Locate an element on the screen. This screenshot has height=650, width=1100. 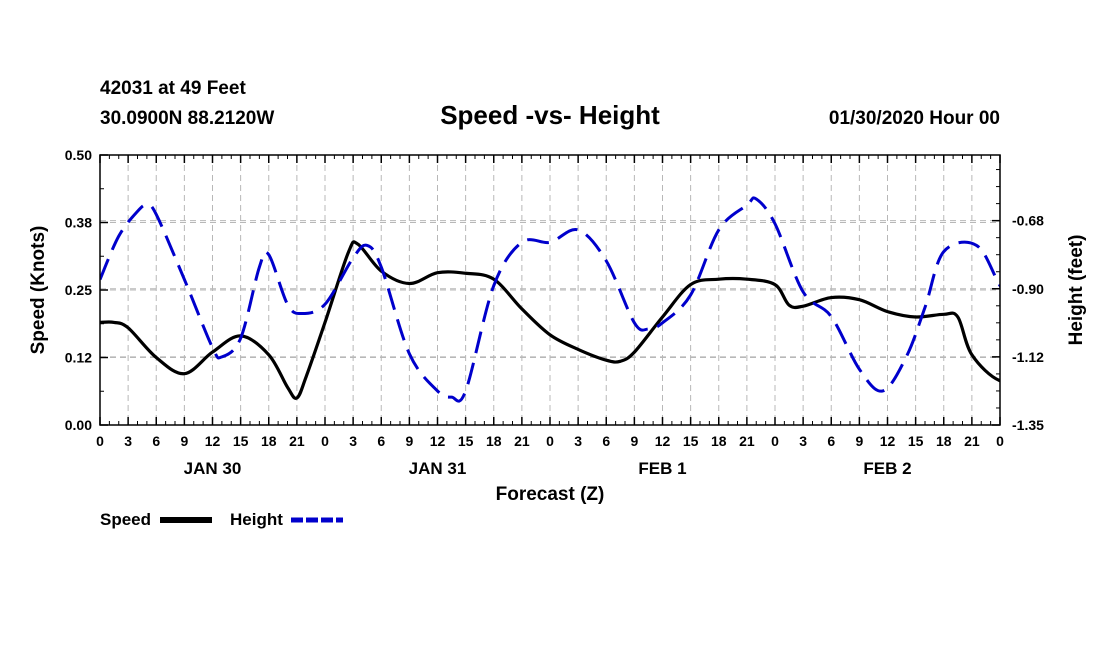
day-label: FEB 1 is located at coordinates (662, 468).